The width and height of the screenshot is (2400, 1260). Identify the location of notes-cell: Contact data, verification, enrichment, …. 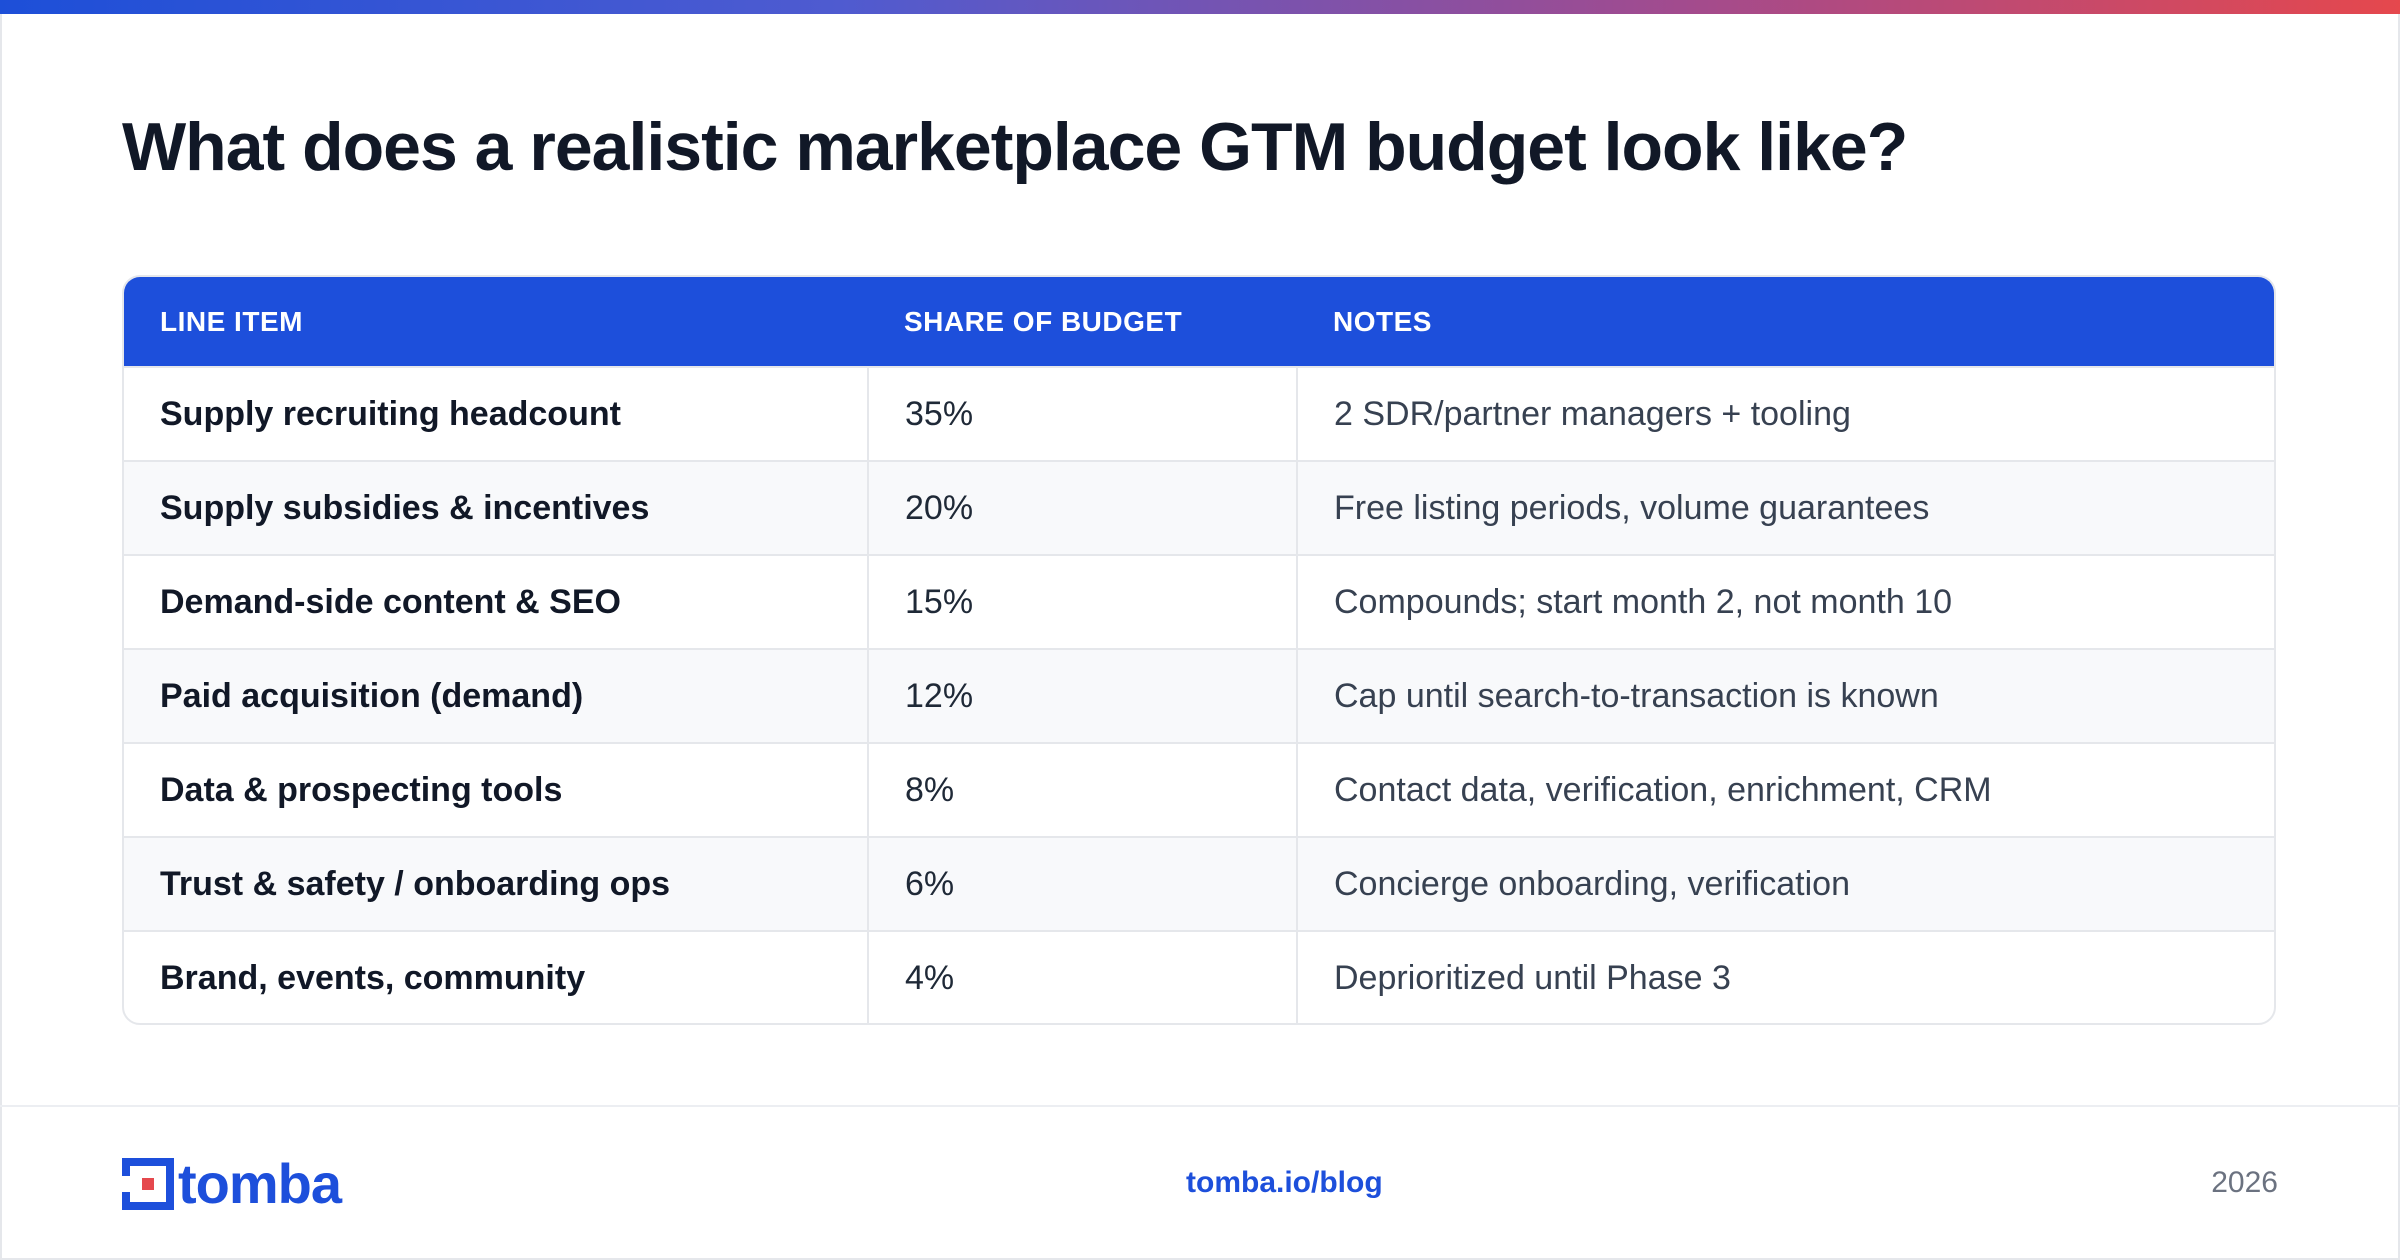
(1785, 789).